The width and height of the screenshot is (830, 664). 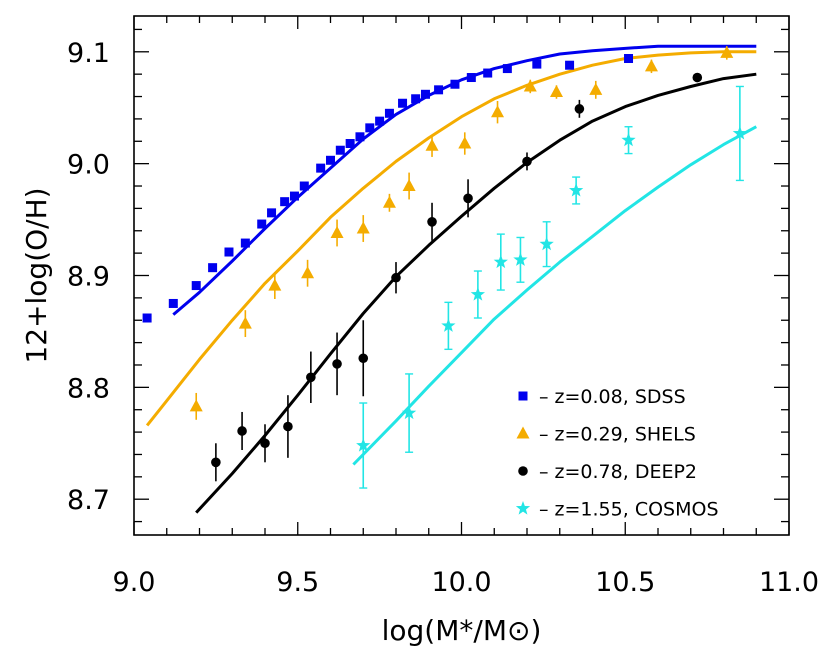 What do you see at coordinates (88, 500) in the screenshot?
I see `y-tick-label: 8.7` at bounding box center [88, 500].